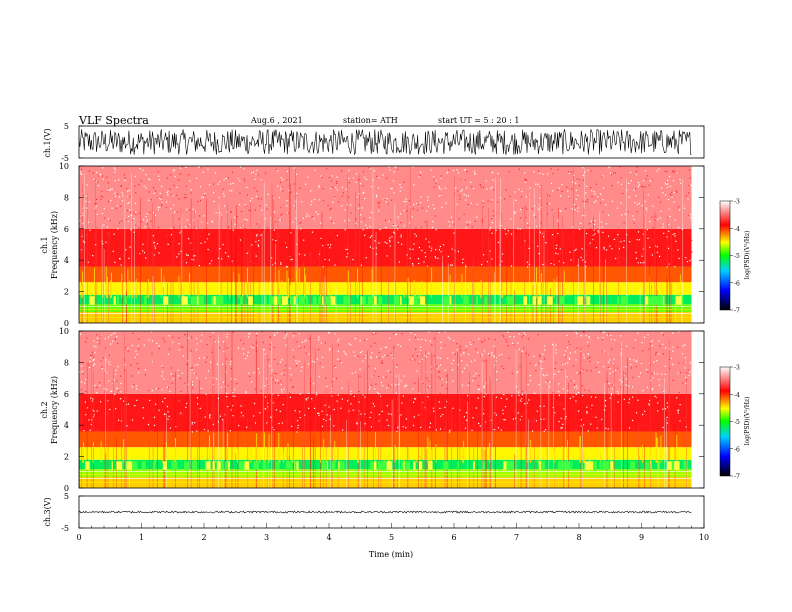 The height and width of the screenshot is (612, 792). Describe the element at coordinates (651, 465) in the screenshot. I see `ch2-spectrogram-green-patch` at that location.